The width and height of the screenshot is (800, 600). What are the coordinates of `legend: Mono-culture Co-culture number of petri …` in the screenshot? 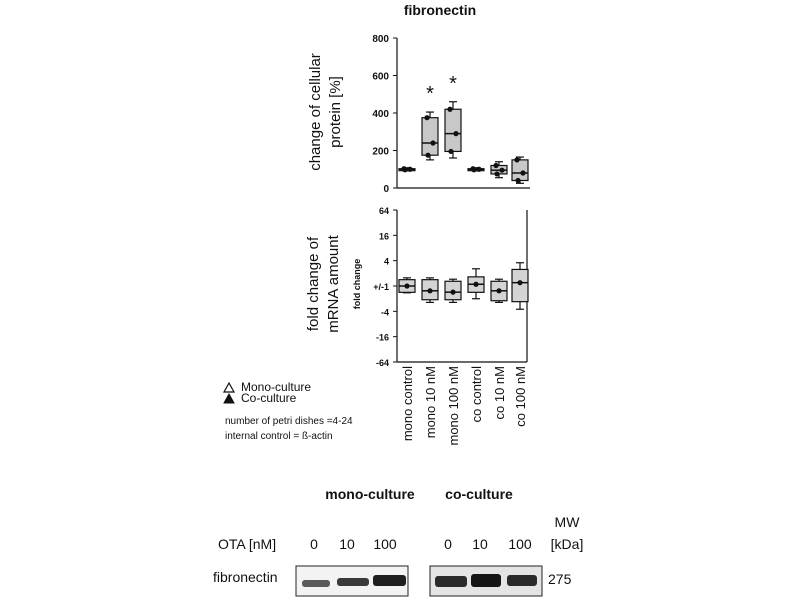 It's located at (287, 411).